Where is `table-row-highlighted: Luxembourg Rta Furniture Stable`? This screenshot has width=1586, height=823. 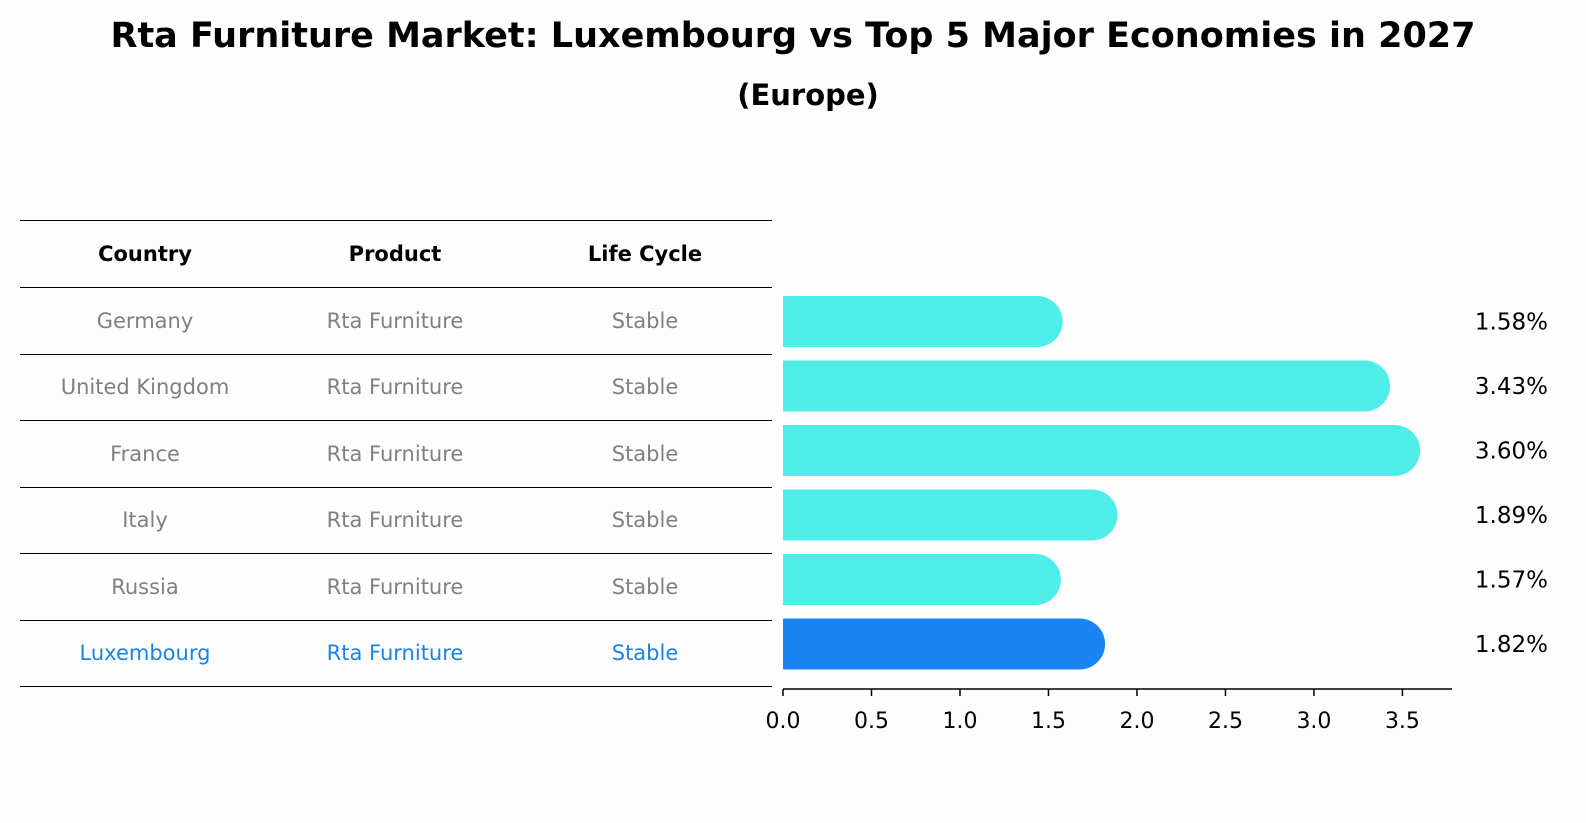 table-row-highlighted: Luxembourg Rta Furniture Stable is located at coordinates (396, 654).